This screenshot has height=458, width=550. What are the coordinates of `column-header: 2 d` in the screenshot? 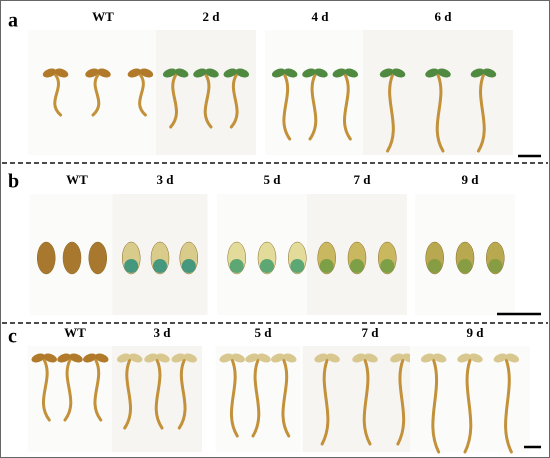 It's located at (212, 16).